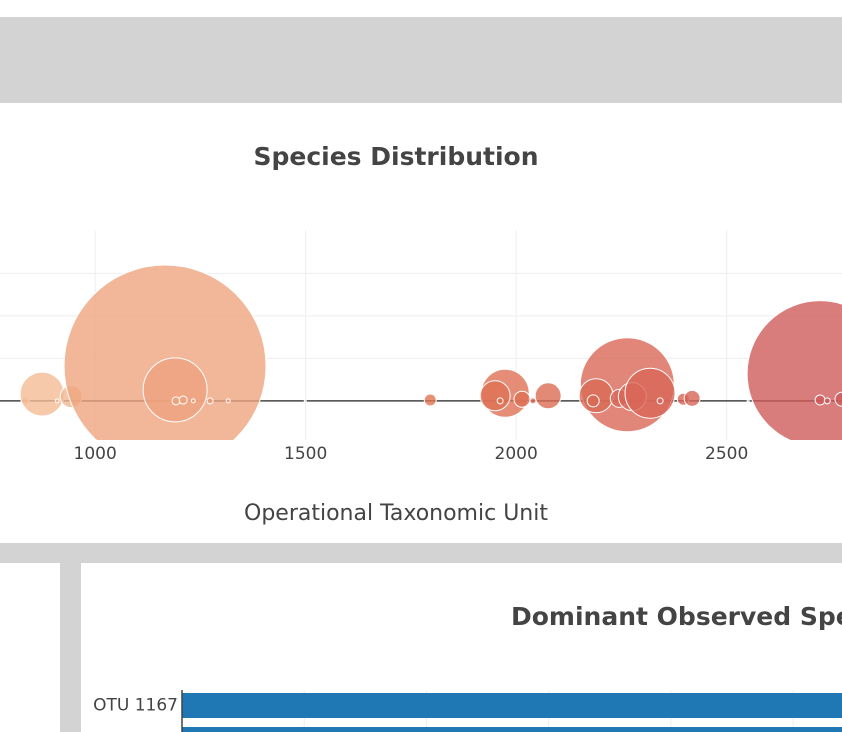 This screenshot has height=732, width=842. What do you see at coordinates (421, 60) in the screenshot?
I see `header-band` at bounding box center [421, 60].